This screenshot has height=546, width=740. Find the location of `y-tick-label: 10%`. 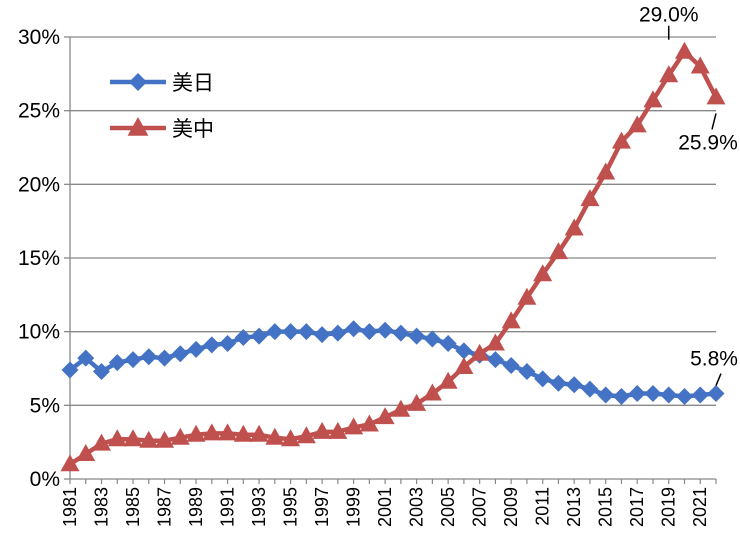

y-tick-label: 10% is located at coordinates (39, 332).